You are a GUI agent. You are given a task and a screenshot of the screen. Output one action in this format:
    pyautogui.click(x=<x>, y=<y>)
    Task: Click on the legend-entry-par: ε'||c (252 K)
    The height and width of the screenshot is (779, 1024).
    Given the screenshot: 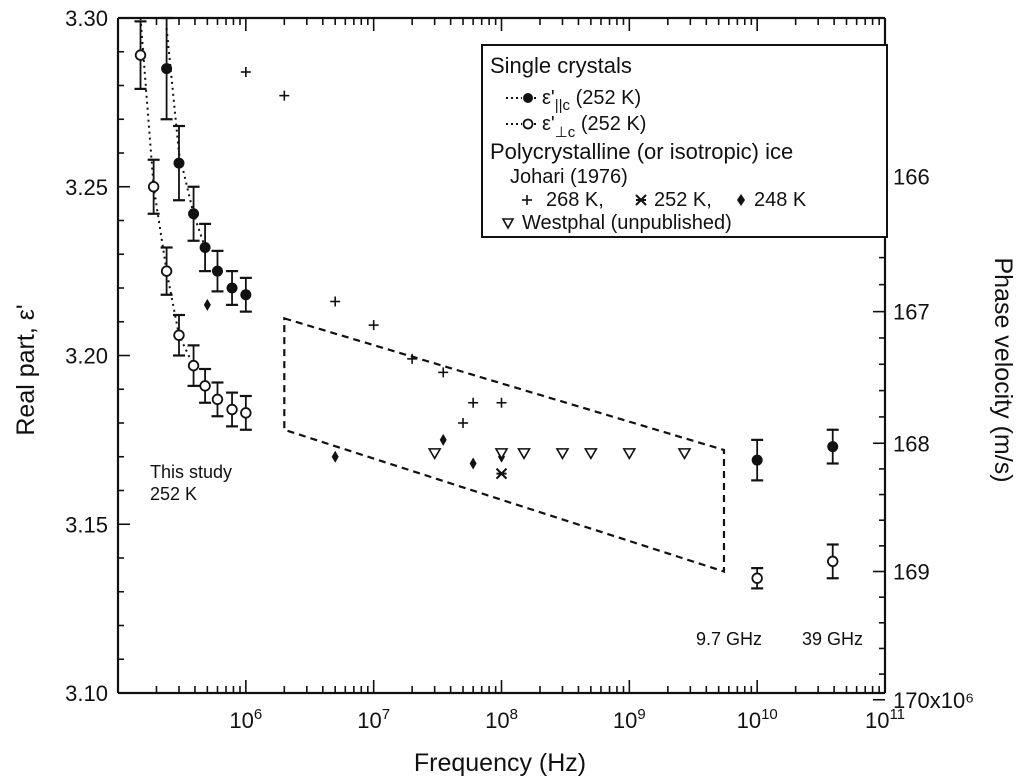 What is the action you would take?
    pyautogui.click(x=591, y=100)
    